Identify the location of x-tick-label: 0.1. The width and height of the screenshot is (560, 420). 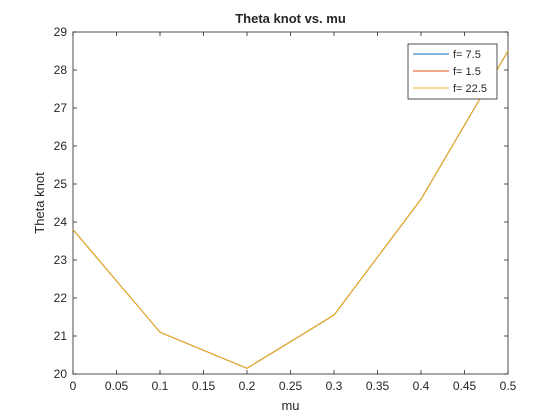
(160, 386).